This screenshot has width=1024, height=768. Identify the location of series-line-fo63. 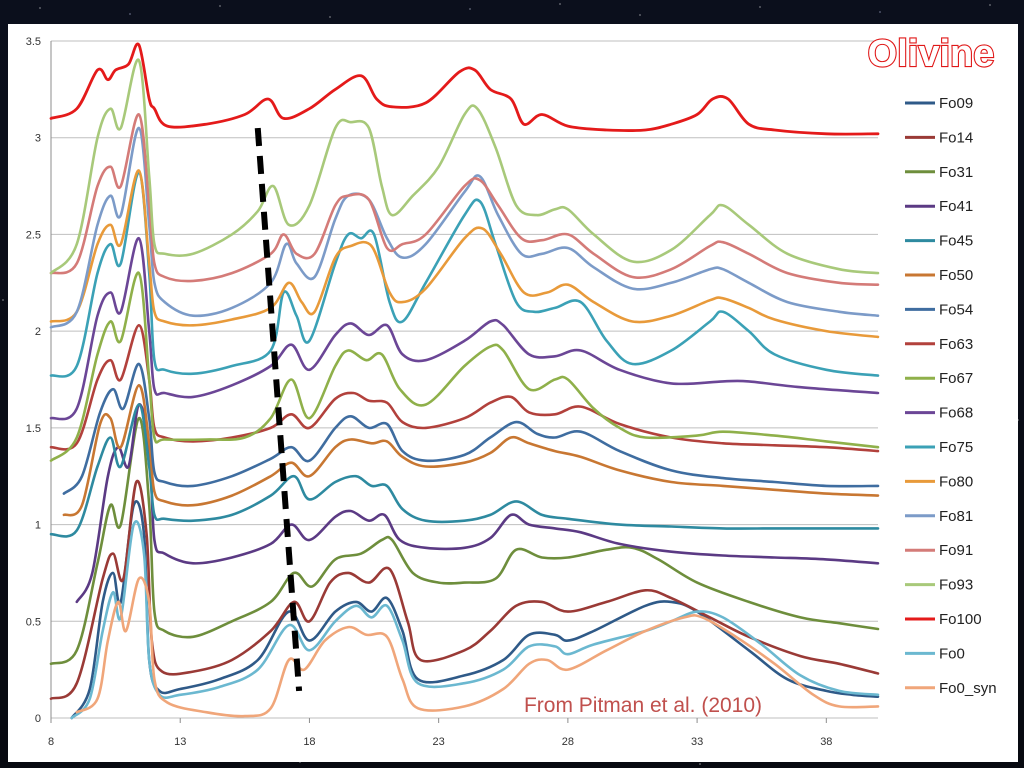
(464, 388).